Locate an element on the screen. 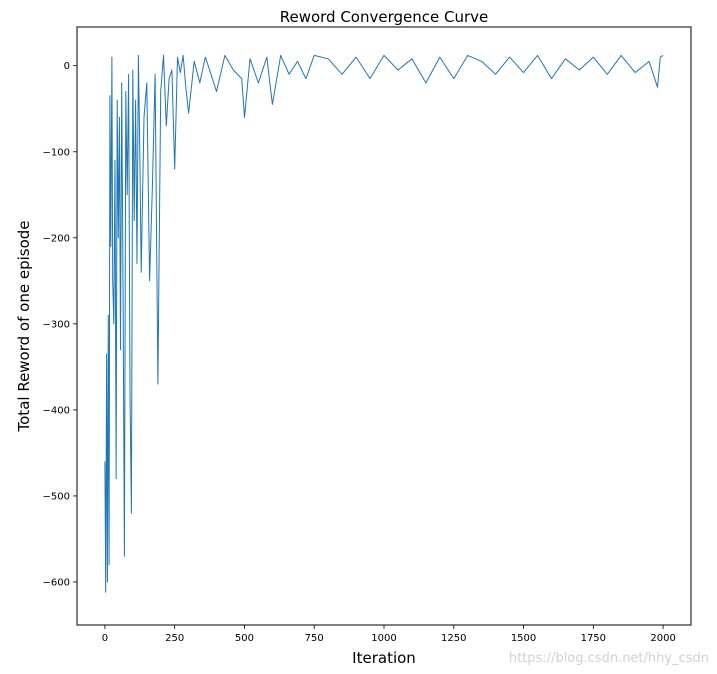  y-tick-label: 0 is located at coordinates (67, 66).